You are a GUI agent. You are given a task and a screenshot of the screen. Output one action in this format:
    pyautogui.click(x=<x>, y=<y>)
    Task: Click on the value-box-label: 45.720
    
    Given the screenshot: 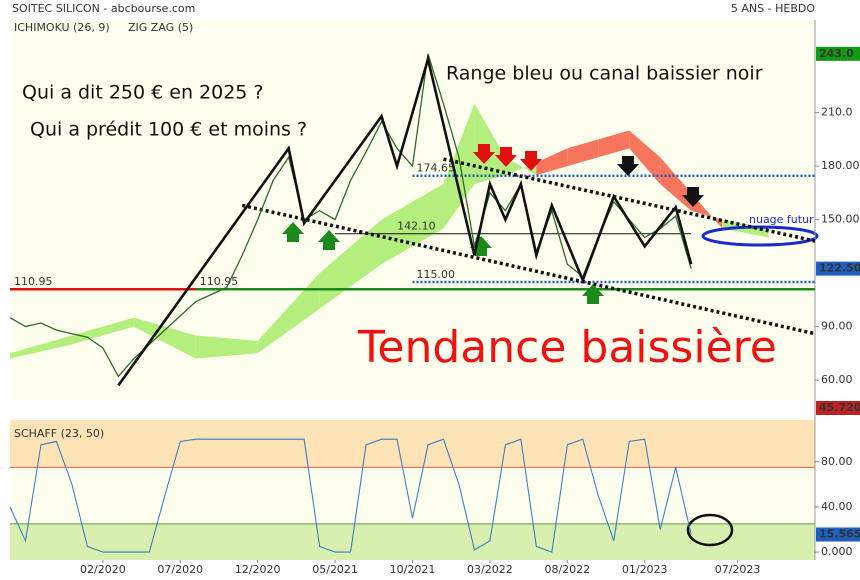 What is the action you would take?
    pyautogui.click(x=839, y=407)
    